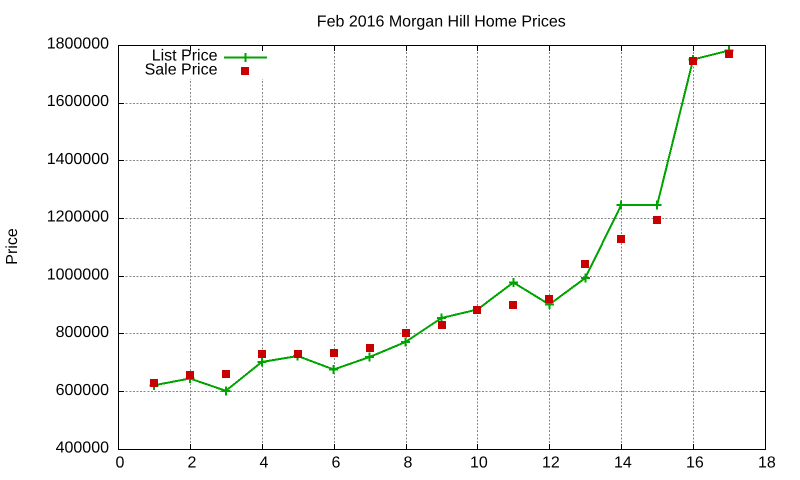 The image size is (800, 480). Describe the element at coordinates (78, 274) in the screenshot. I see `svg-text: 1000000` at that location.